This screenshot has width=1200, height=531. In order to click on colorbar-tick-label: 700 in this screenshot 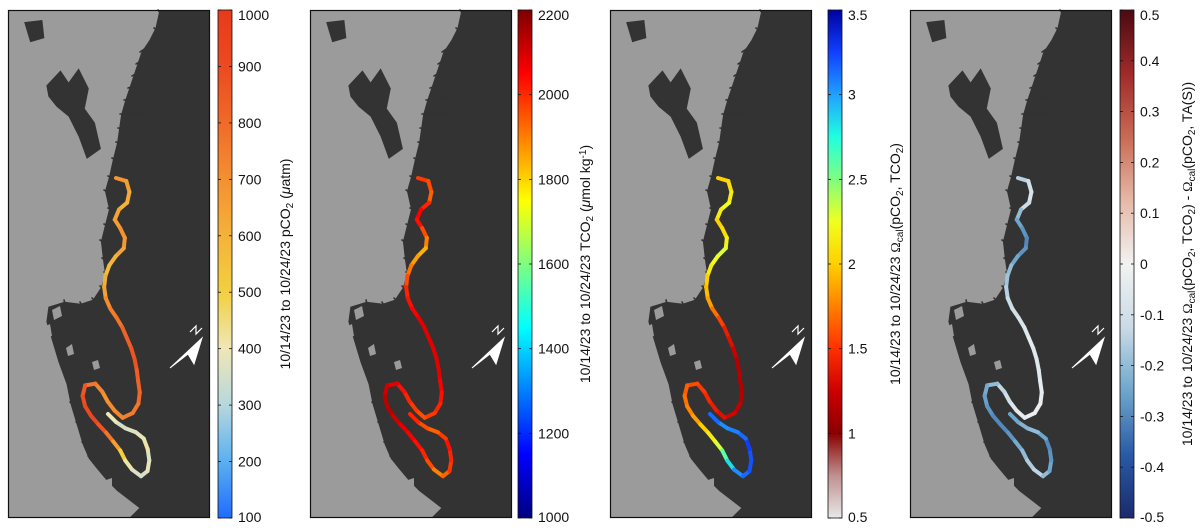, I will do `click(250, 179)`.